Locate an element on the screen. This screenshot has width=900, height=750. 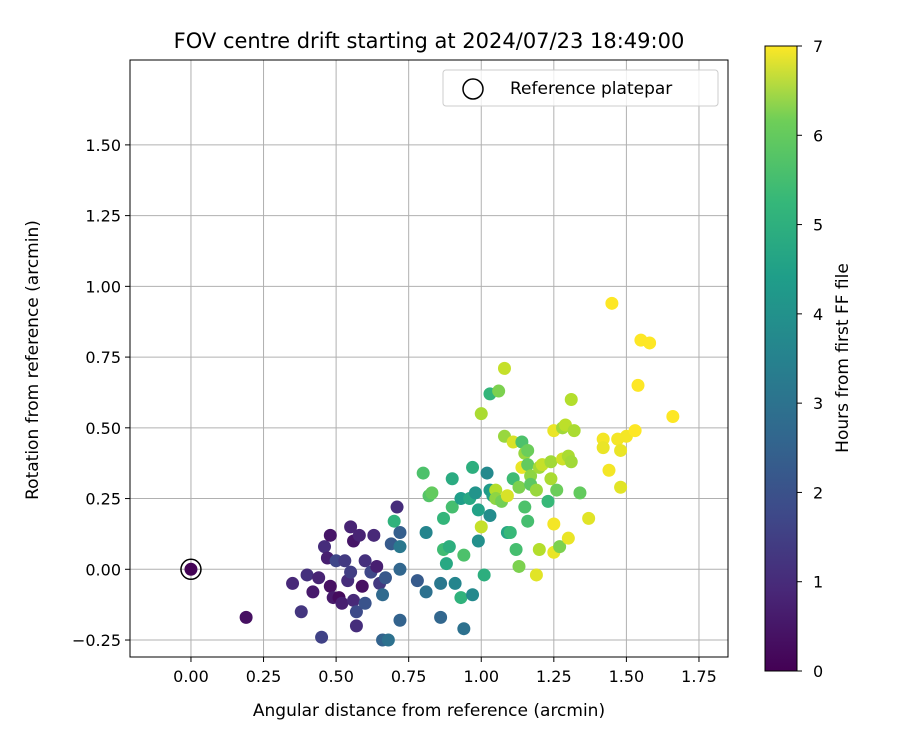
colorbar-label: Hours from first FF file is located at coordinates (843, 358).